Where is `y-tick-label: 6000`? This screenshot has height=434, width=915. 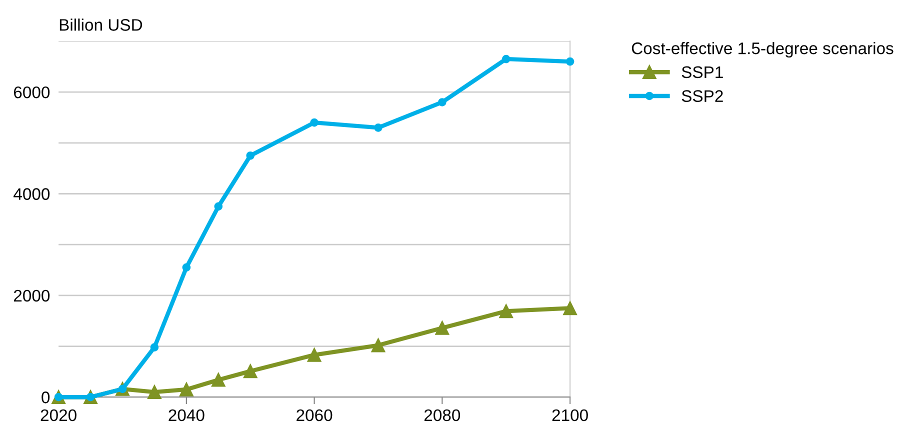 y-tick-label: 6000 is located at coordinates (32, 92).